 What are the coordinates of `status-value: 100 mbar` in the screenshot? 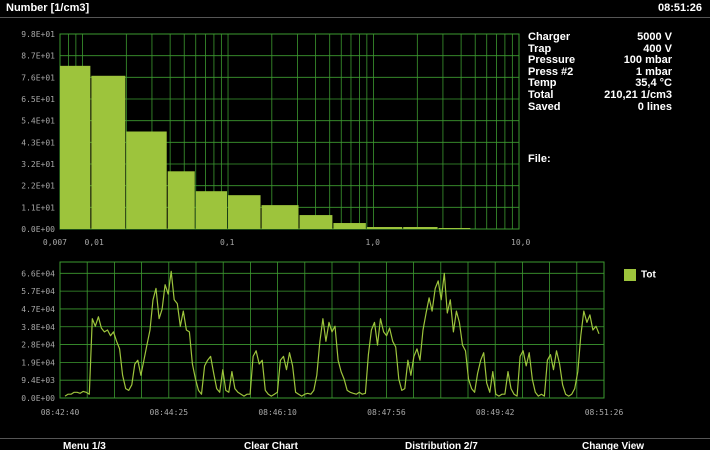 It's located at (647, 60).